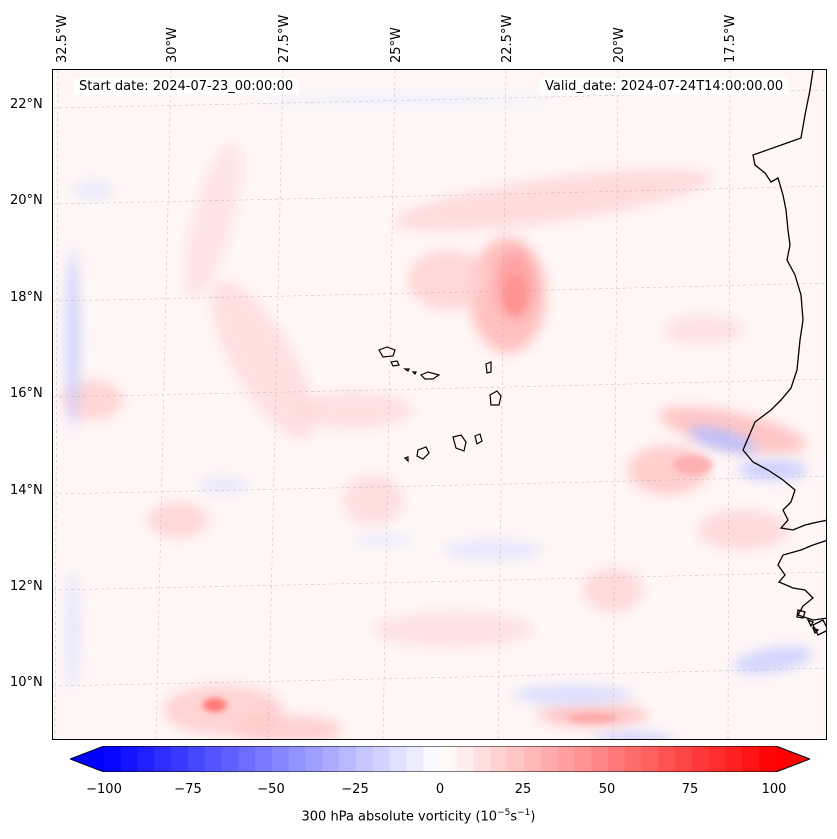 This screenshot has height=839, width=837. What do you see at coordinates (396, 45) in the screenshot?
I see `lon-label-25w: 25°W` at bounding box center [396, 45].